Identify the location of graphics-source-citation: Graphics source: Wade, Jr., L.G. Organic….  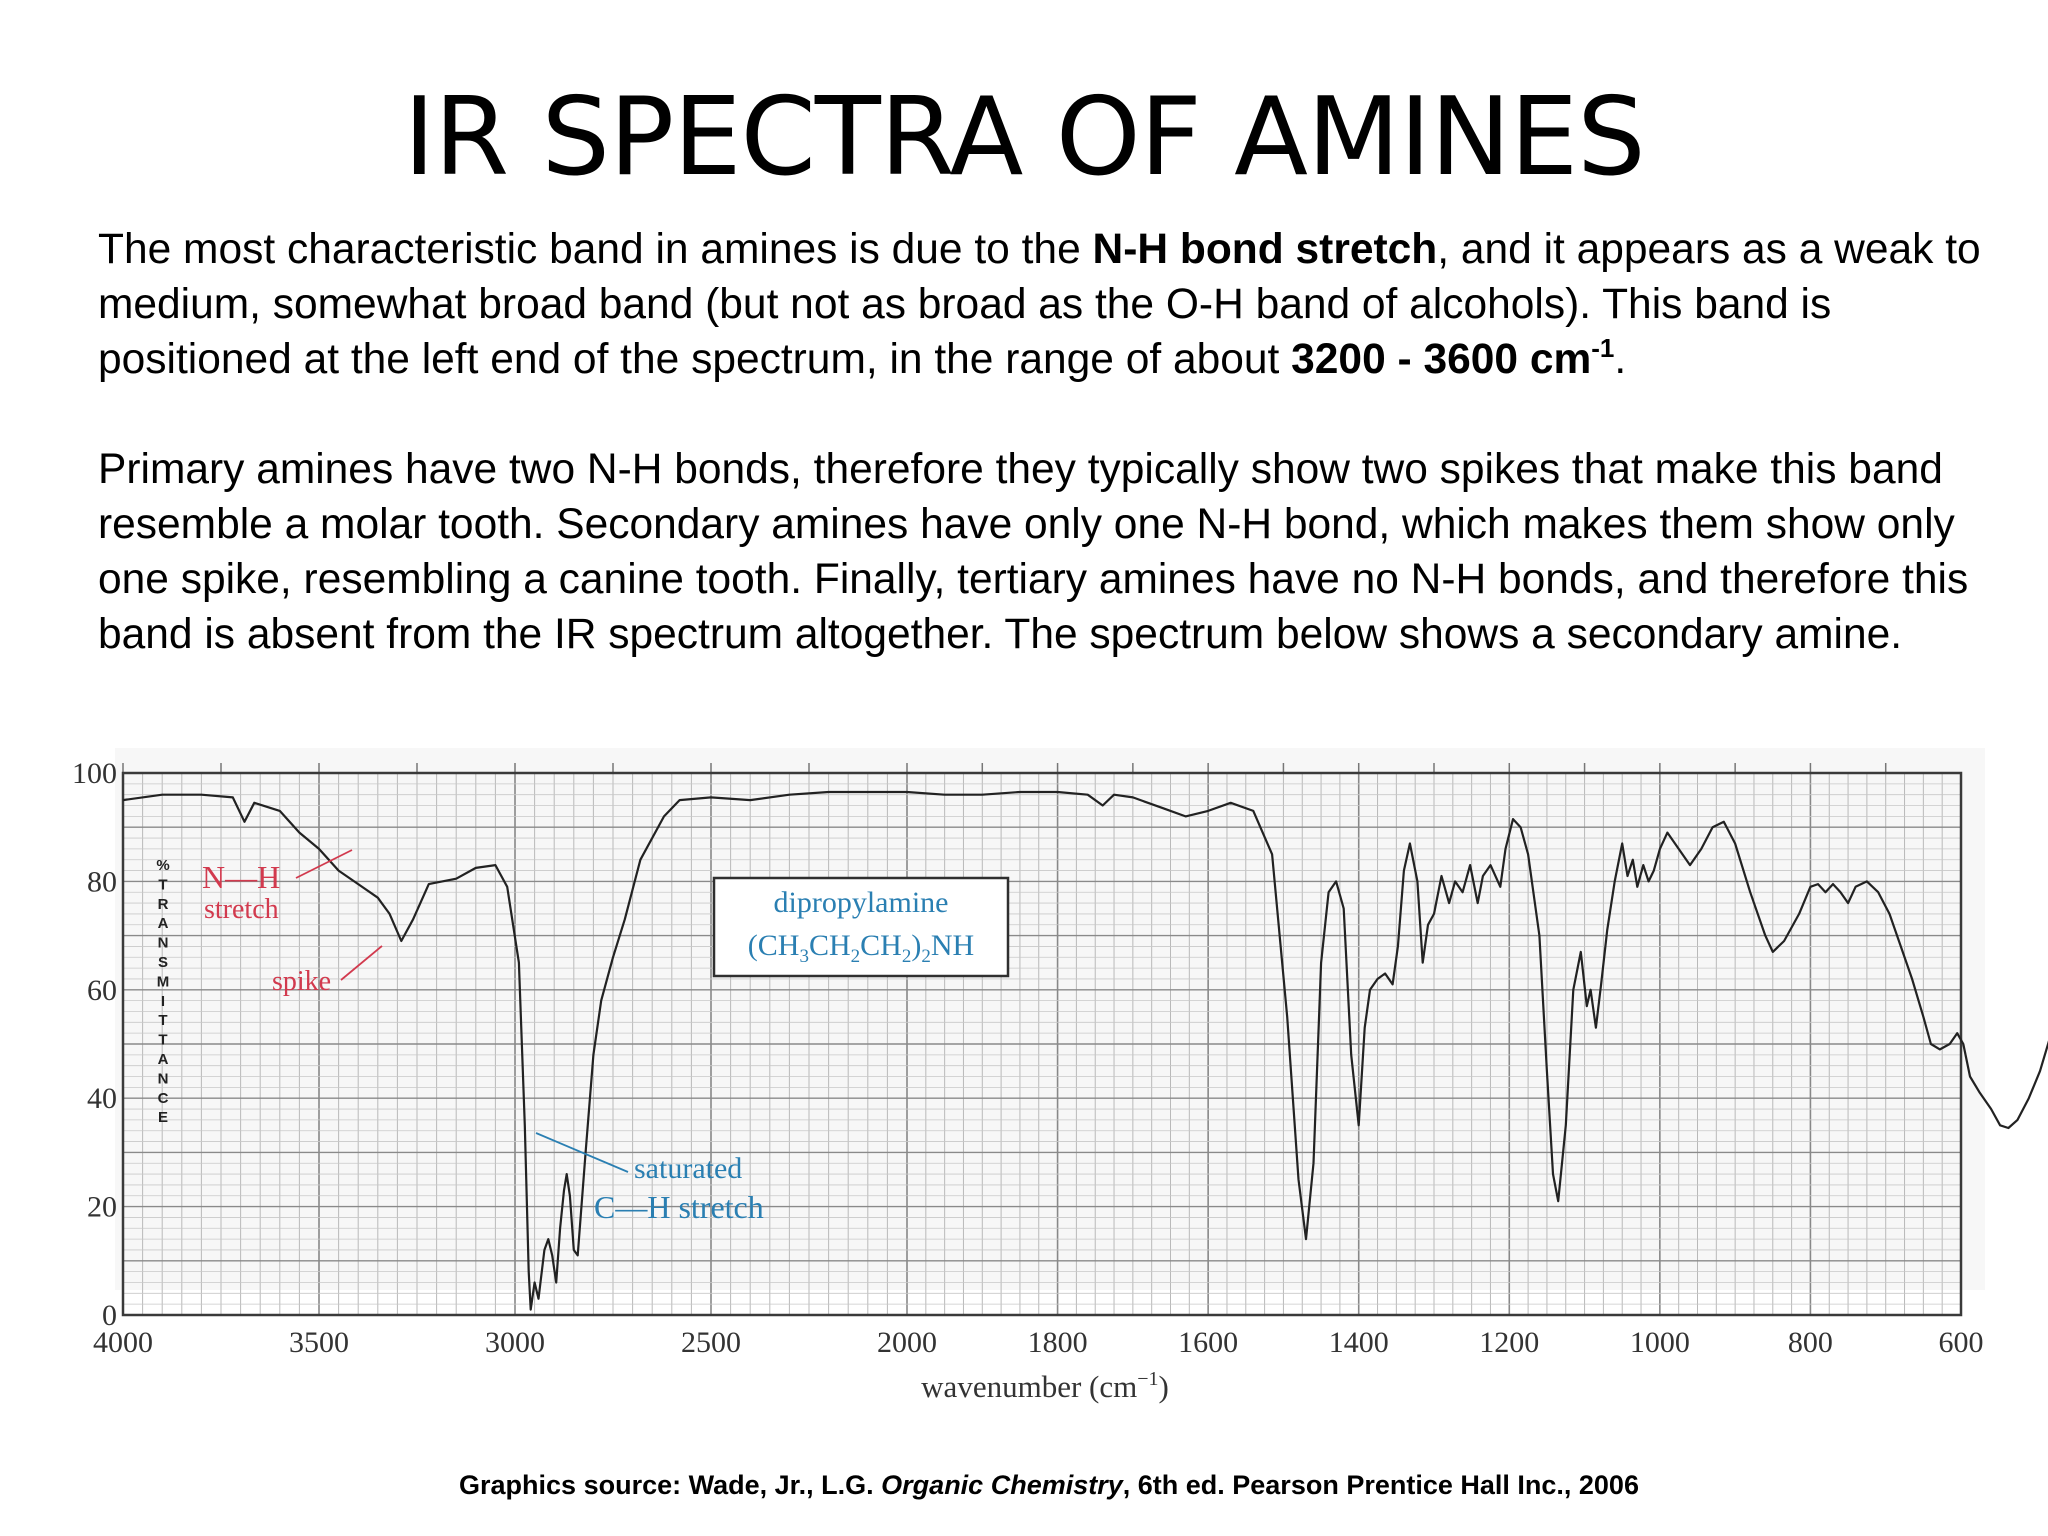
(1024, 1485).